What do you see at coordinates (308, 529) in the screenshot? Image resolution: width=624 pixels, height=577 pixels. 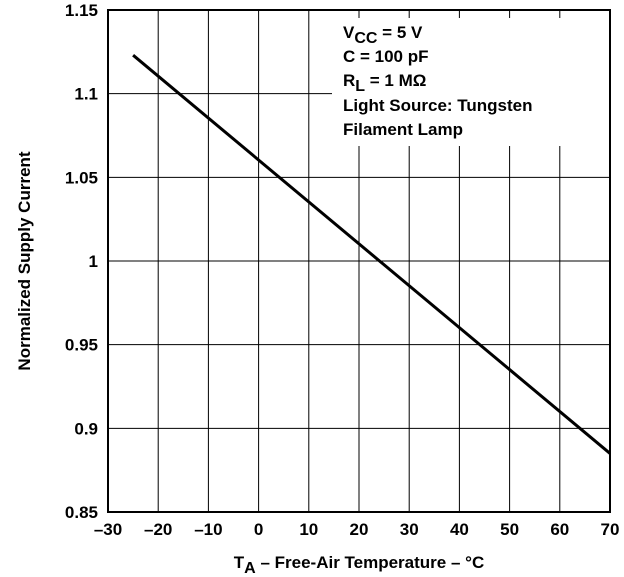 I see `x-tick-label: 10` at bounding box center [308, 529].